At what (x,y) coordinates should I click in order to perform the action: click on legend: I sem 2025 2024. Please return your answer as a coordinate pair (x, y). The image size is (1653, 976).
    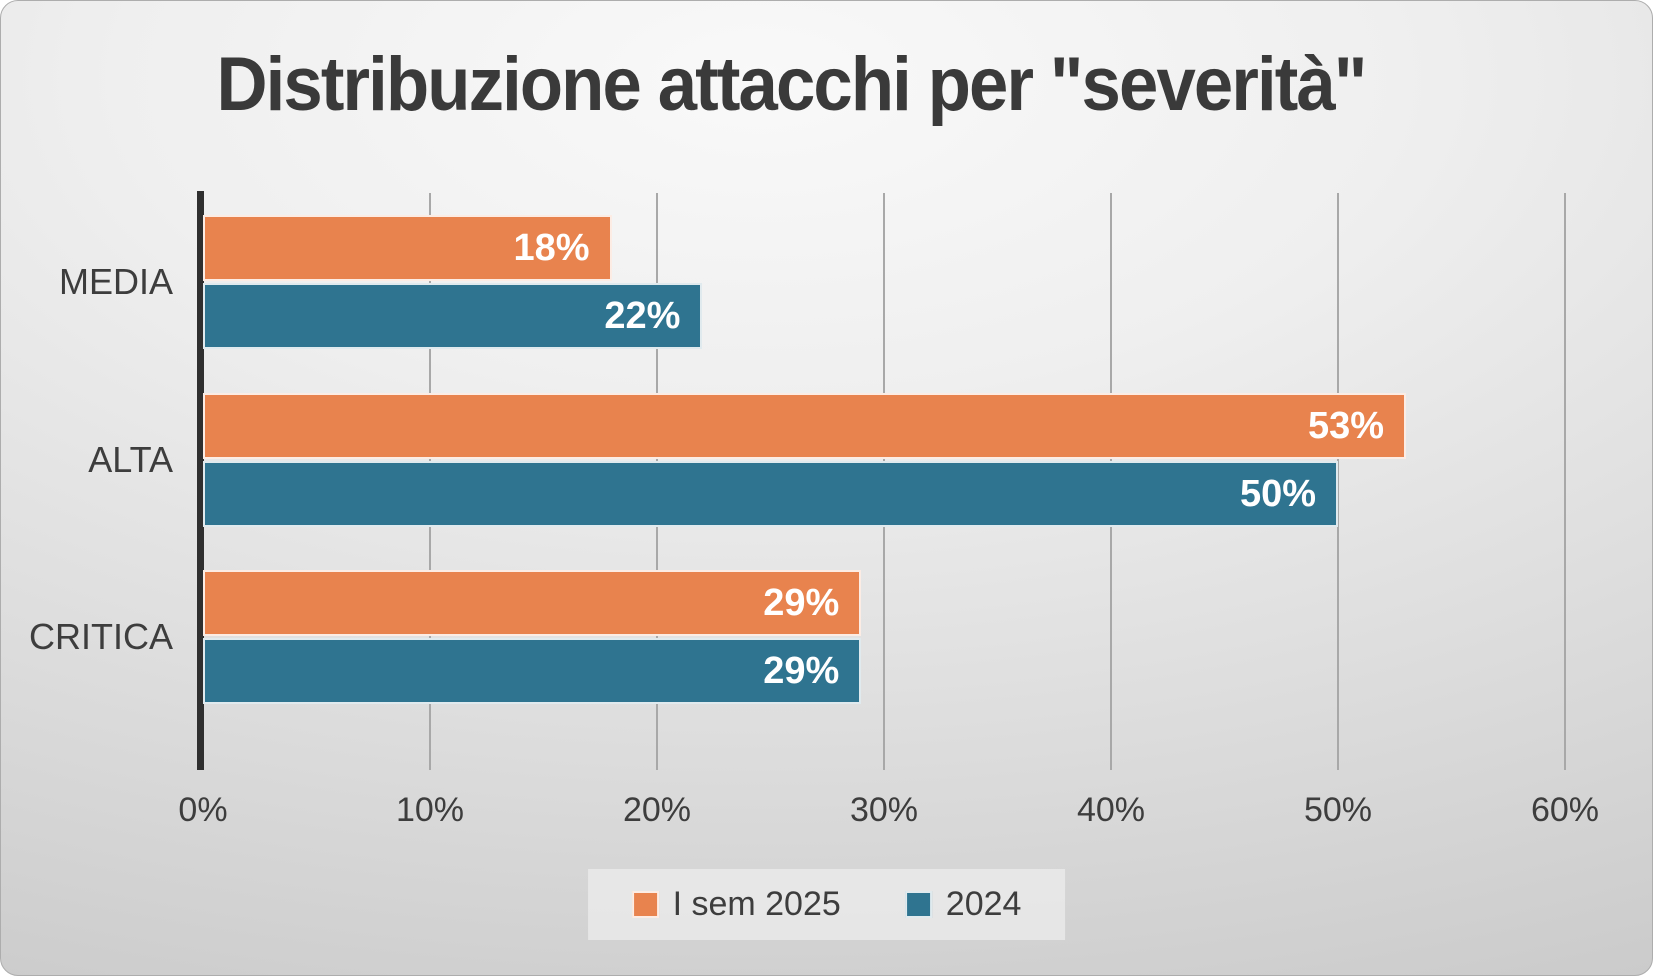
    Looking at the image, I should click on (826, 904).